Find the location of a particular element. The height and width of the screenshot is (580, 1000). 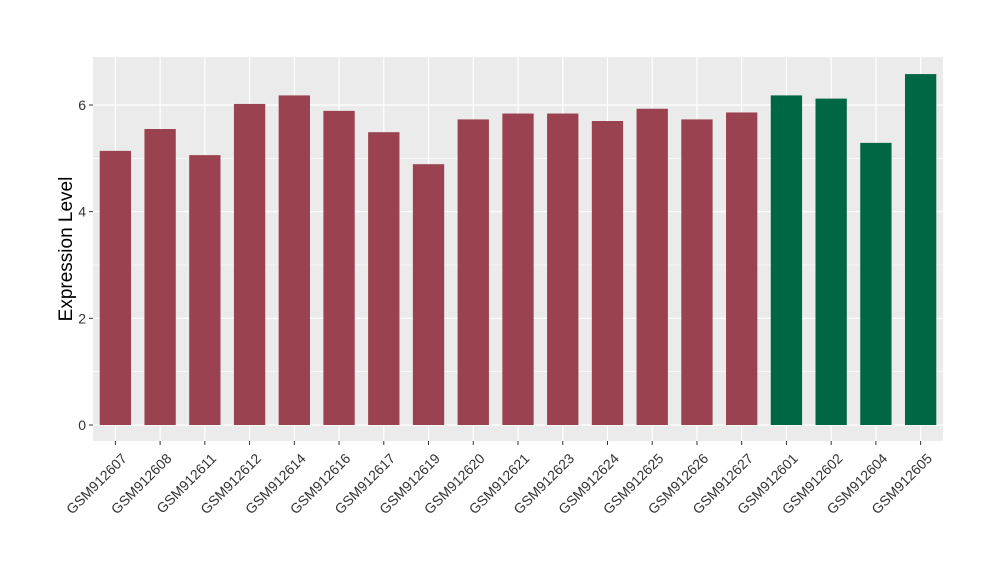

bar-GSM912605 is located at coordinates (920, 250).